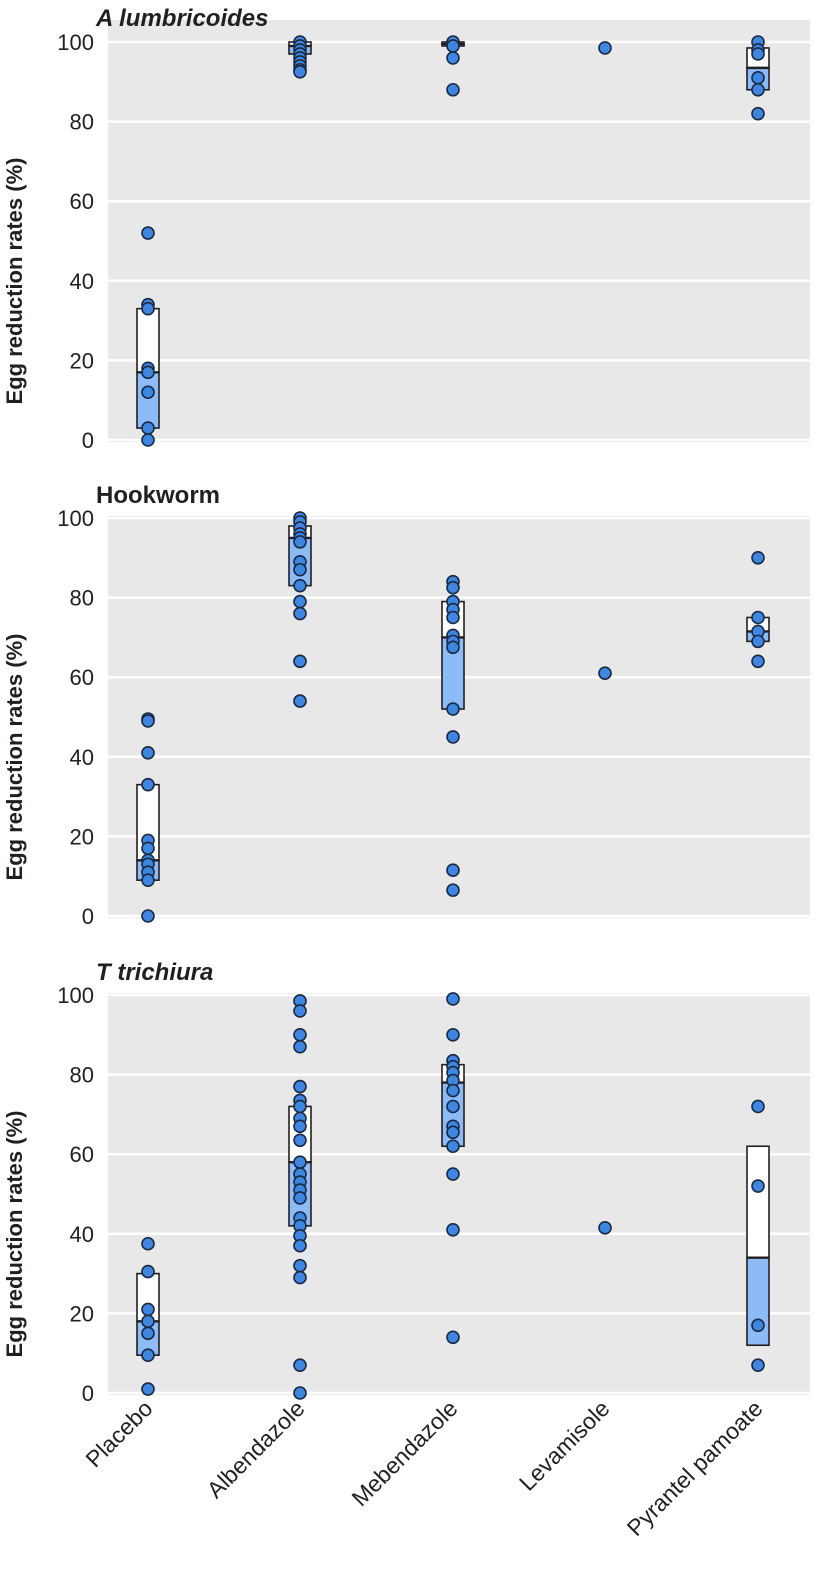  I want to click on x-tick-label-pyrantel-pamoate: Pyrantel pamoate, so click(695, 1468).